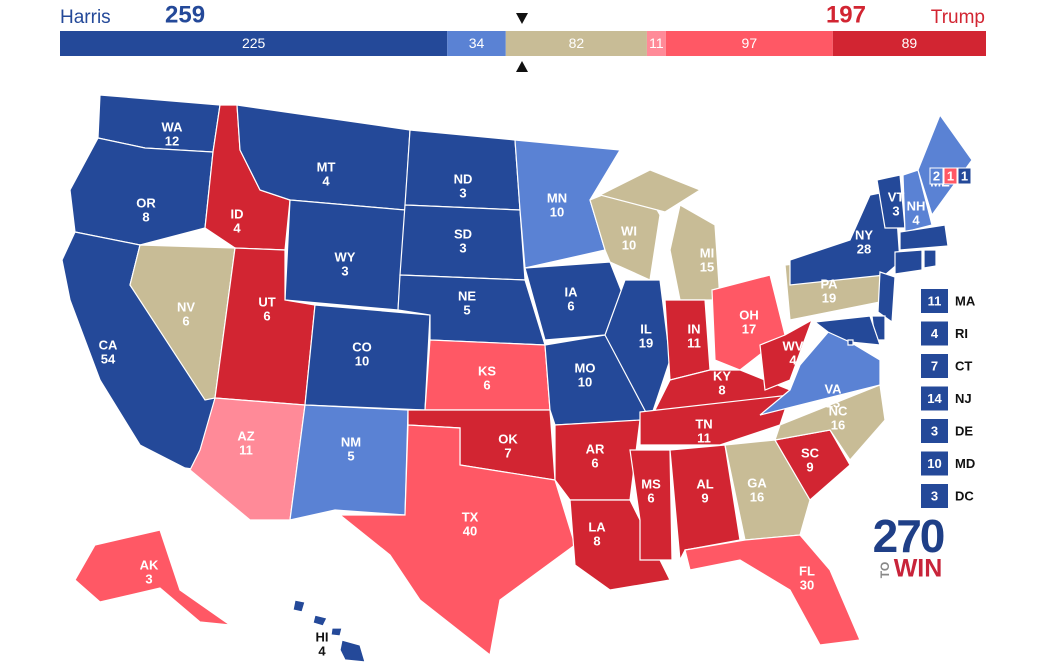 The width and height of the screenshot is (1050, 670). What do you see at coordinates (487, 370) in the screenshot?
I see `state-abbr: KS` at bounding box center [487, 370].